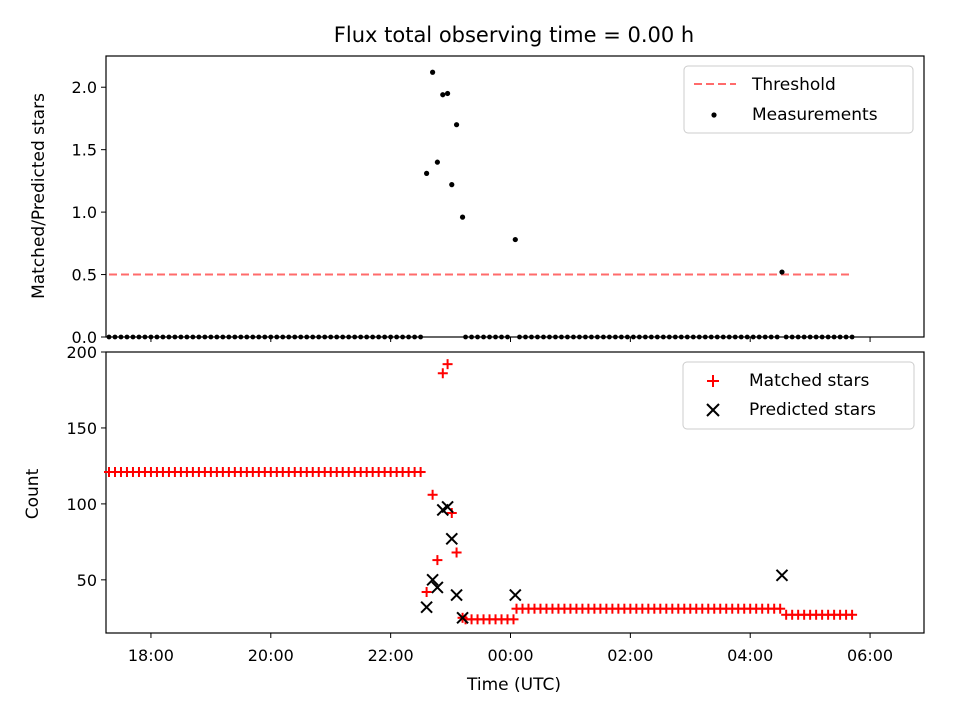  I want to click on legend-measurements-label: Measurements, so click(815, 115).